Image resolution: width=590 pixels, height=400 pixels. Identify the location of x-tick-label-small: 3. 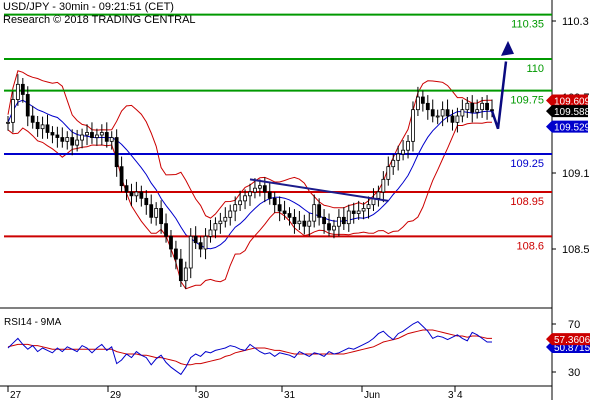
(451, 395).